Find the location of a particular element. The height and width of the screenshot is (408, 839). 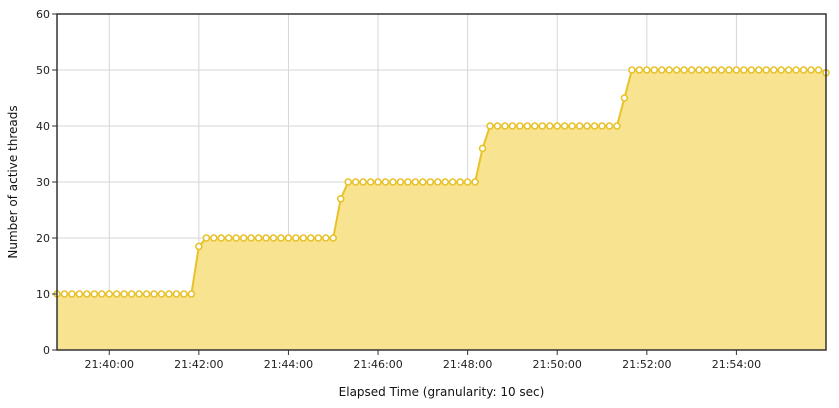

x-tick-label: 21:54:00 is located at coordinates (736, 364).